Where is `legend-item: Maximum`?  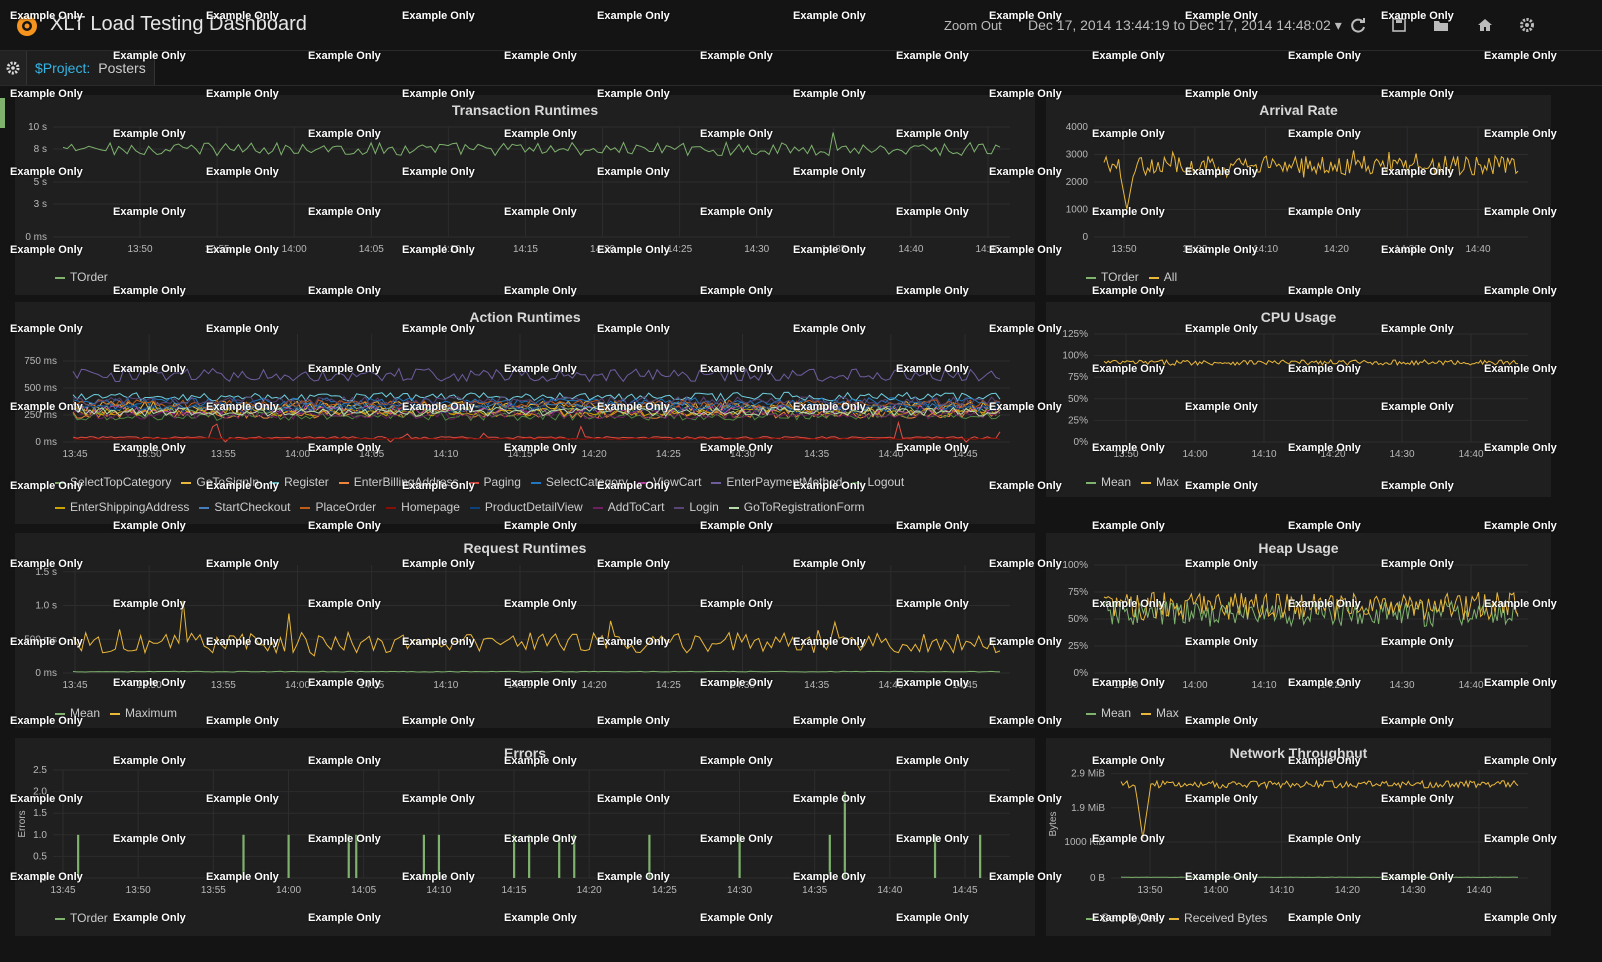
legend-item: Maximum is located at coordinates (143, 713).